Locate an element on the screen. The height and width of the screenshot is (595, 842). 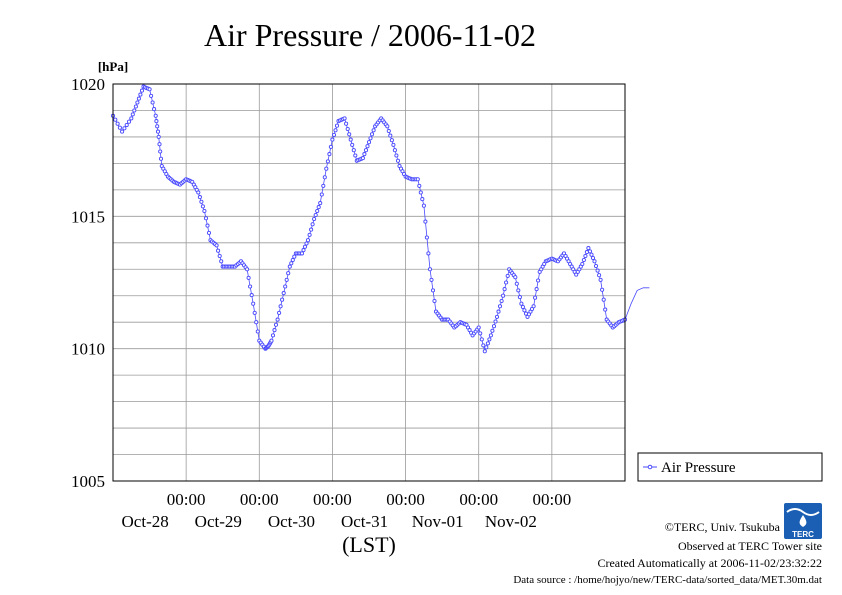
legend: Air Pressure is located at coordinates (730, 467).